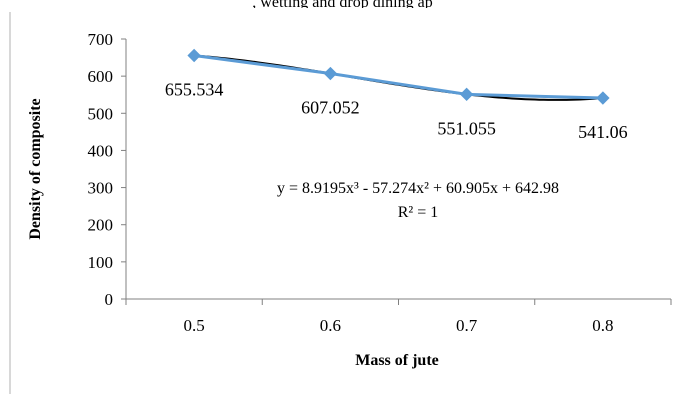 This screenshot has width=685, height=394. I want to click on y-tick-label: 200, so click(101, 225).